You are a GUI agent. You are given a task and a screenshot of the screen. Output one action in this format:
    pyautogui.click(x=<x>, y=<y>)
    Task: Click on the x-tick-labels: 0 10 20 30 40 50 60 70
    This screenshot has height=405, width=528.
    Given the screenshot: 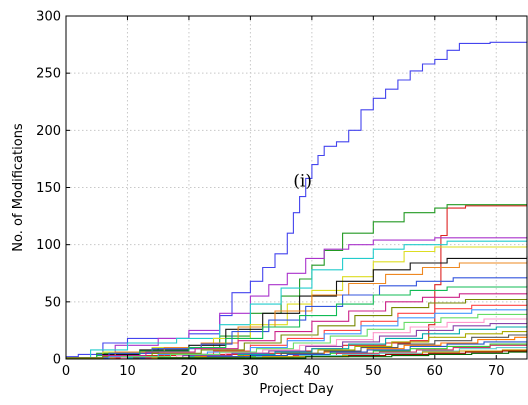 What is the action you would take?
    pyautogui.click(x=283, y=371)
    